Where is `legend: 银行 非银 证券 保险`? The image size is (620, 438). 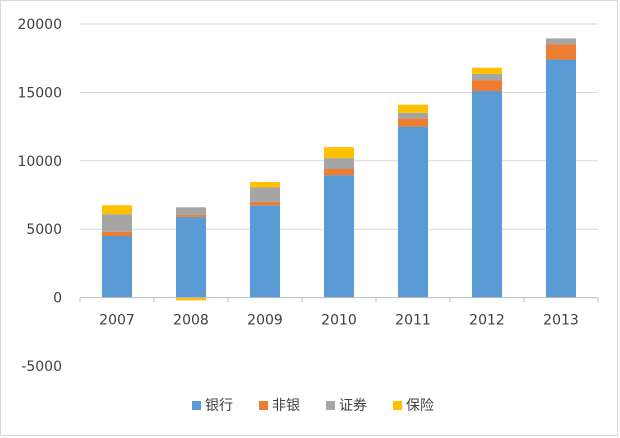
legend: 银行 非银 证券 保险 is located at coordinates (313, 406).